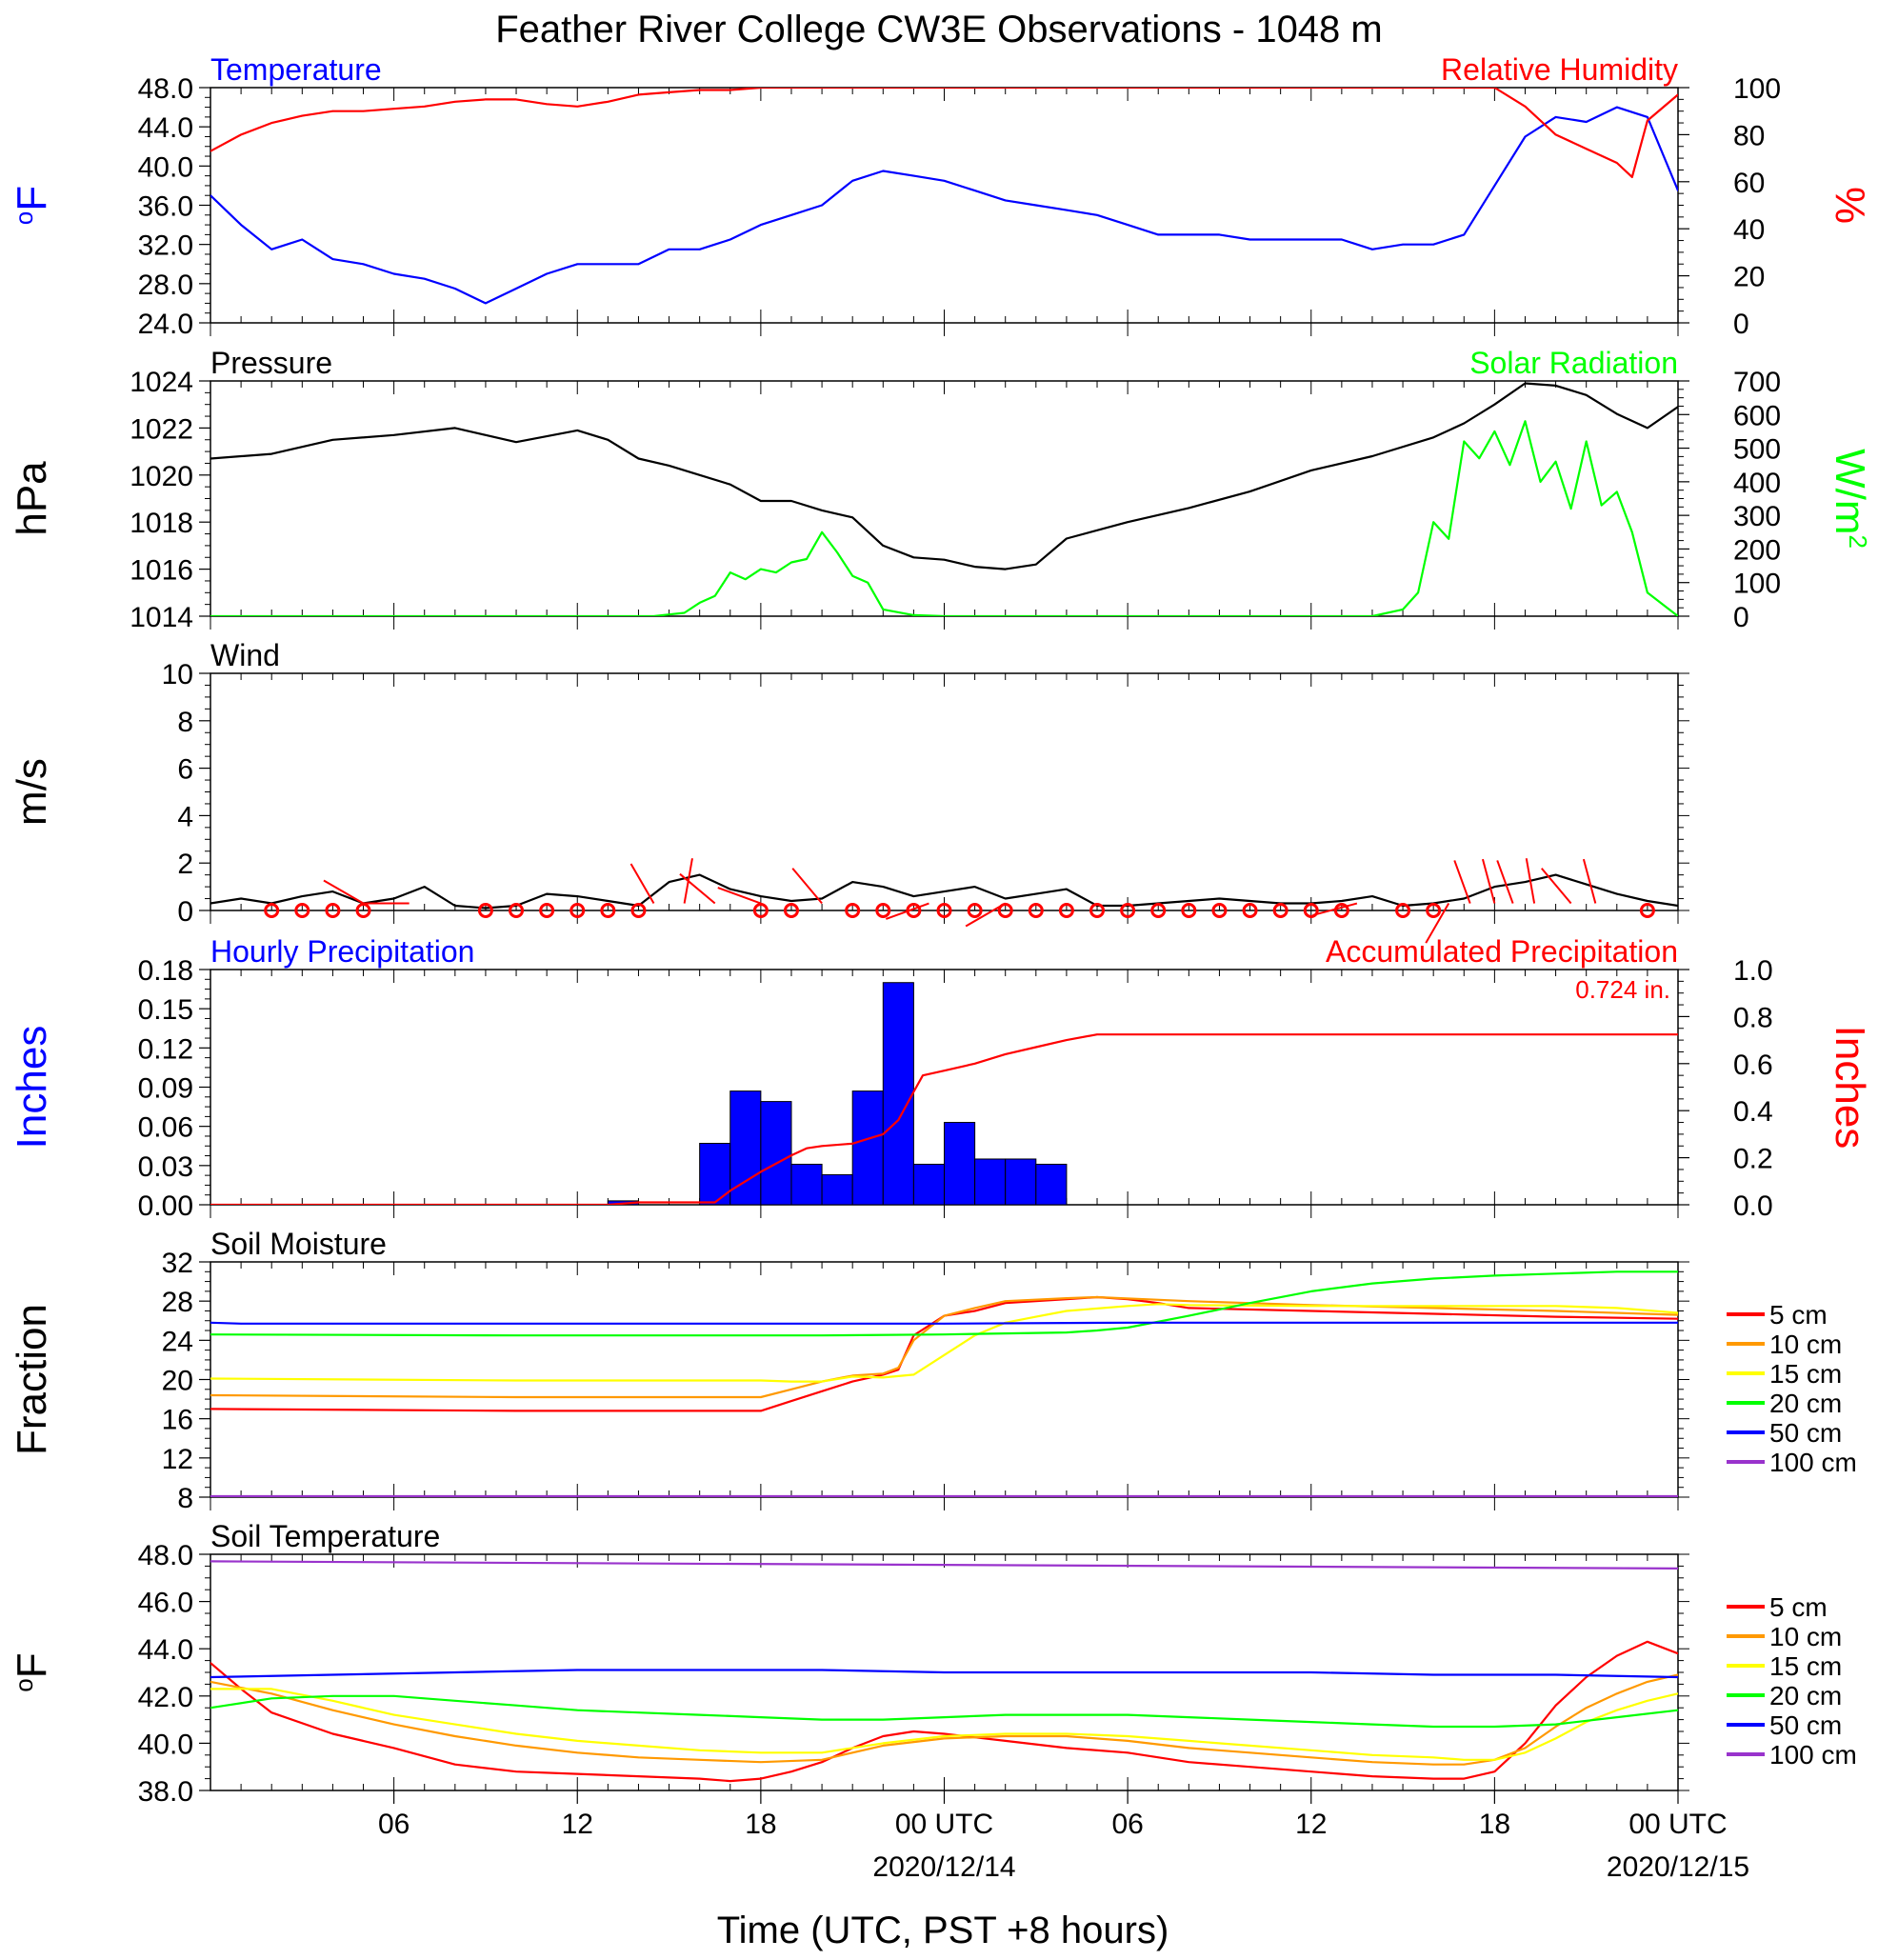  Describe the element at coordinates (577, 1824) in the screenshot. I see `x-tick-label: 12` at that location.